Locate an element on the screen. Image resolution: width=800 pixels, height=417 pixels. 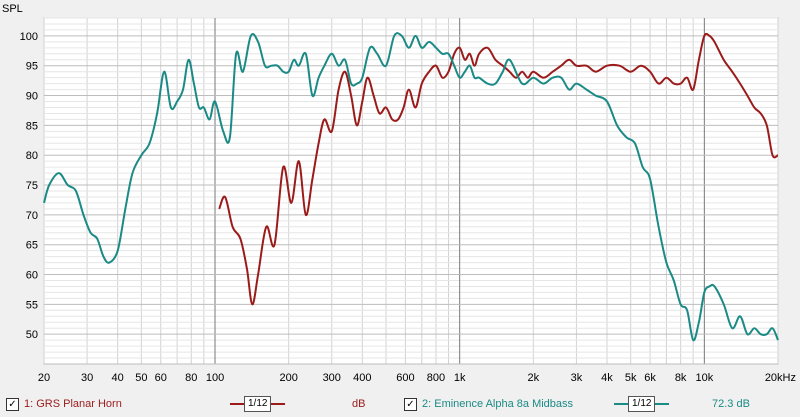
series-2-value-text: 72.3 dB is located at coordinates (731, 404).